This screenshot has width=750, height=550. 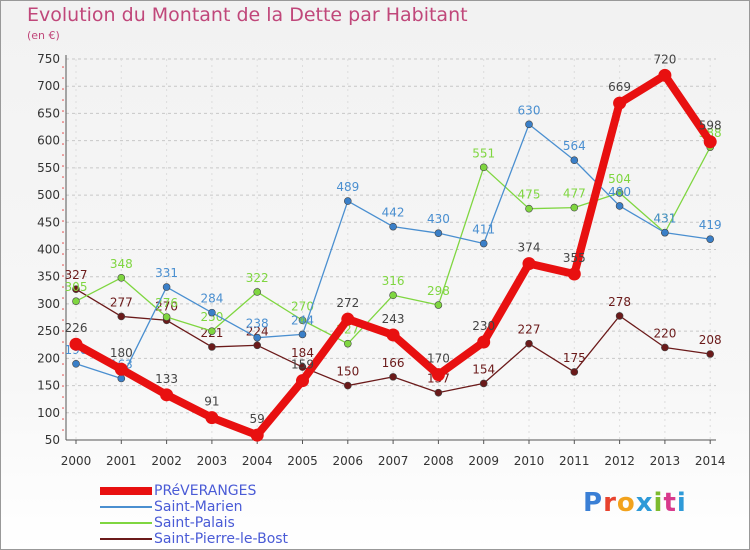 I want to click on x-tick-label: 2010, so click(x=529, y=461).